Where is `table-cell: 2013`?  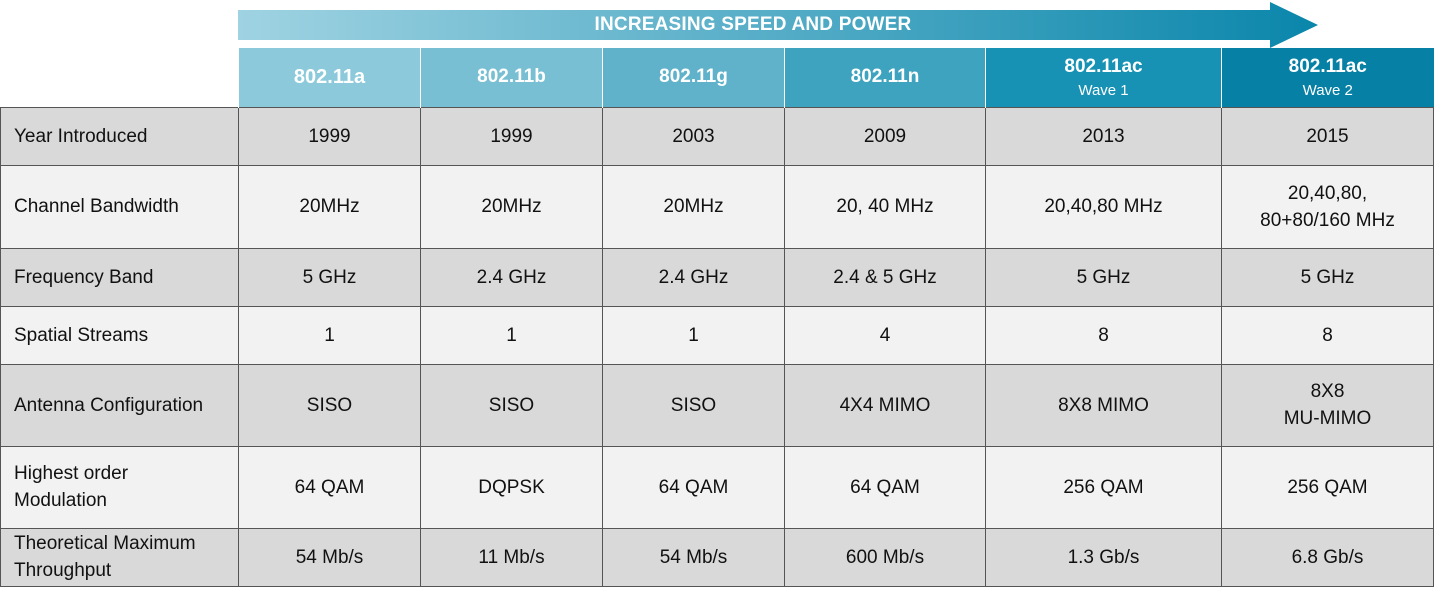 table-cell: 2013 is located at coordinates (1103, 136).